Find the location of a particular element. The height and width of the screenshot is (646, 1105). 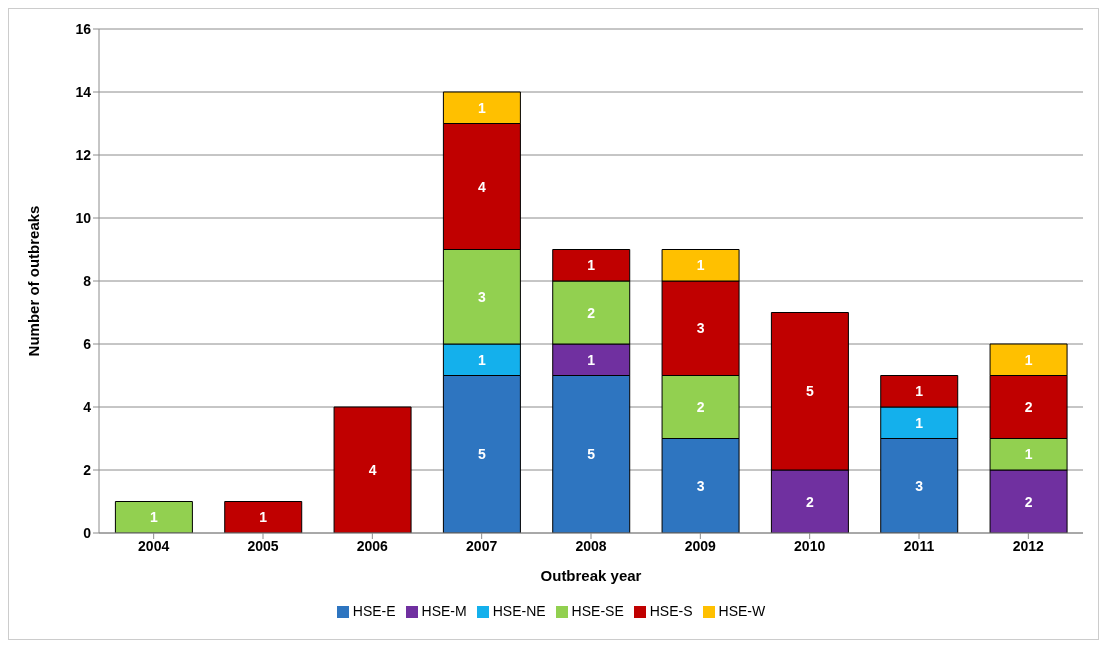

y-tick-label: 10 is located at coordinates (83, 217).